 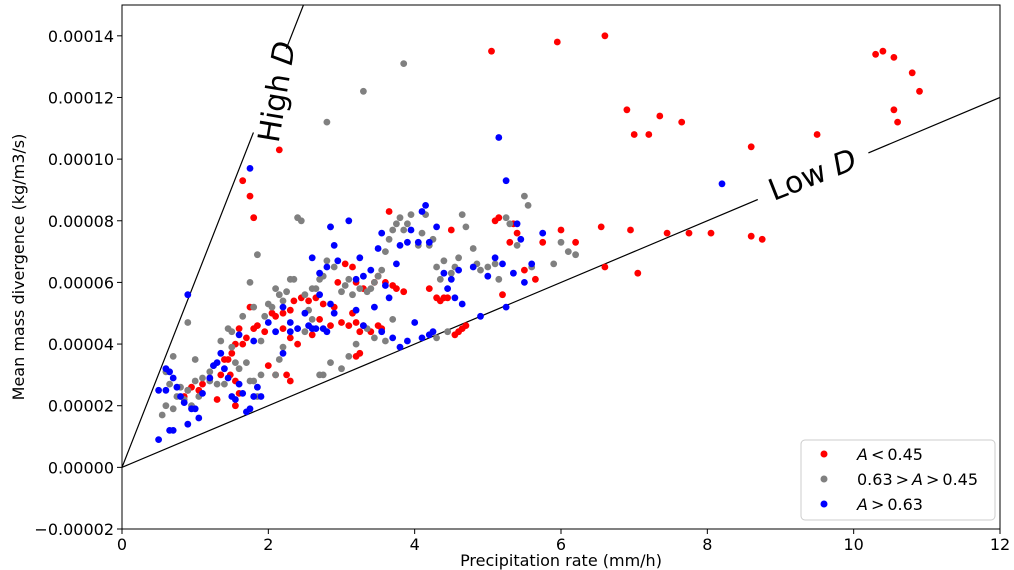 I want to click on x-tick-label: 4, so click(x=415, y=544).